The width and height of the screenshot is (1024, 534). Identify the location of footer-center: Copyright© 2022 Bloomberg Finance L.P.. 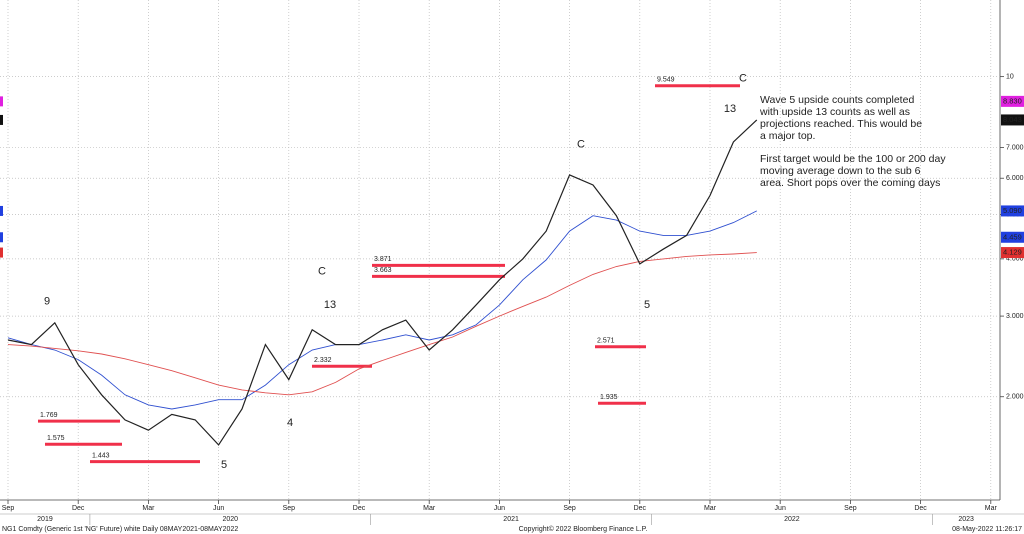
(583, 529).